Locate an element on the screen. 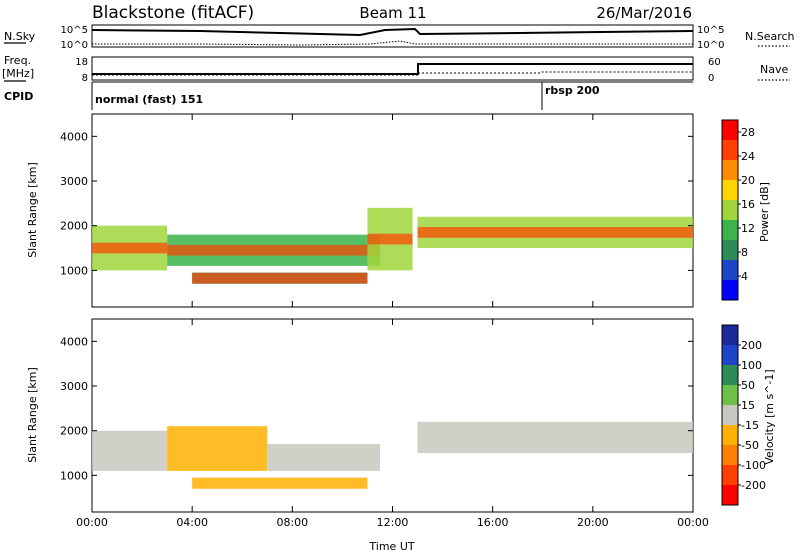  freq-panel is located at coordinates (392, 68).